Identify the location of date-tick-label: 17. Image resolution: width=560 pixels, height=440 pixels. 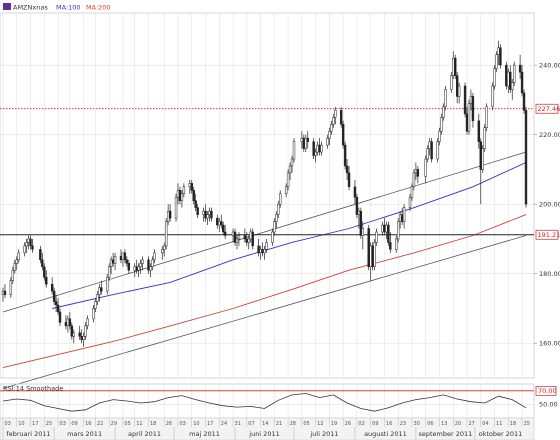
(35, 424).